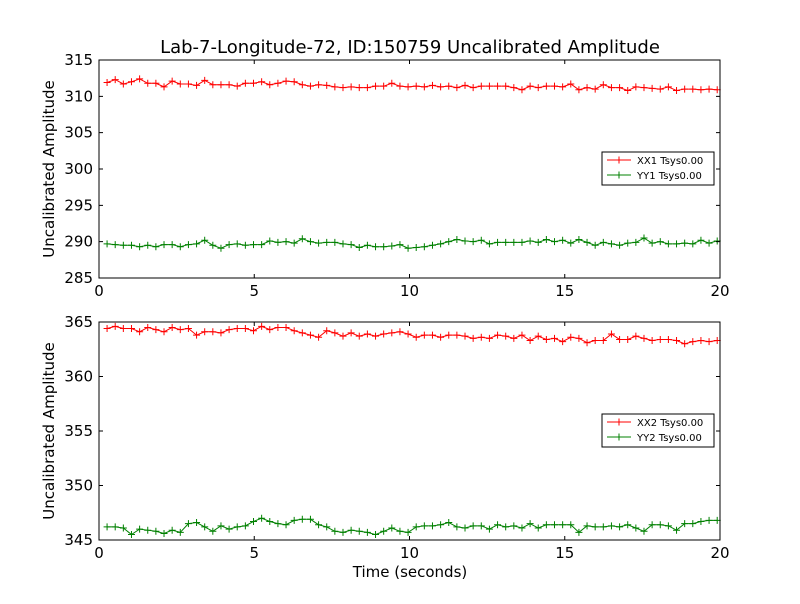 The image size is (800, 604). What do you see at coordinates (99, 291) in the screenshot?
I see `top-x-tick-label: 0` at bounding box center [99, 291].